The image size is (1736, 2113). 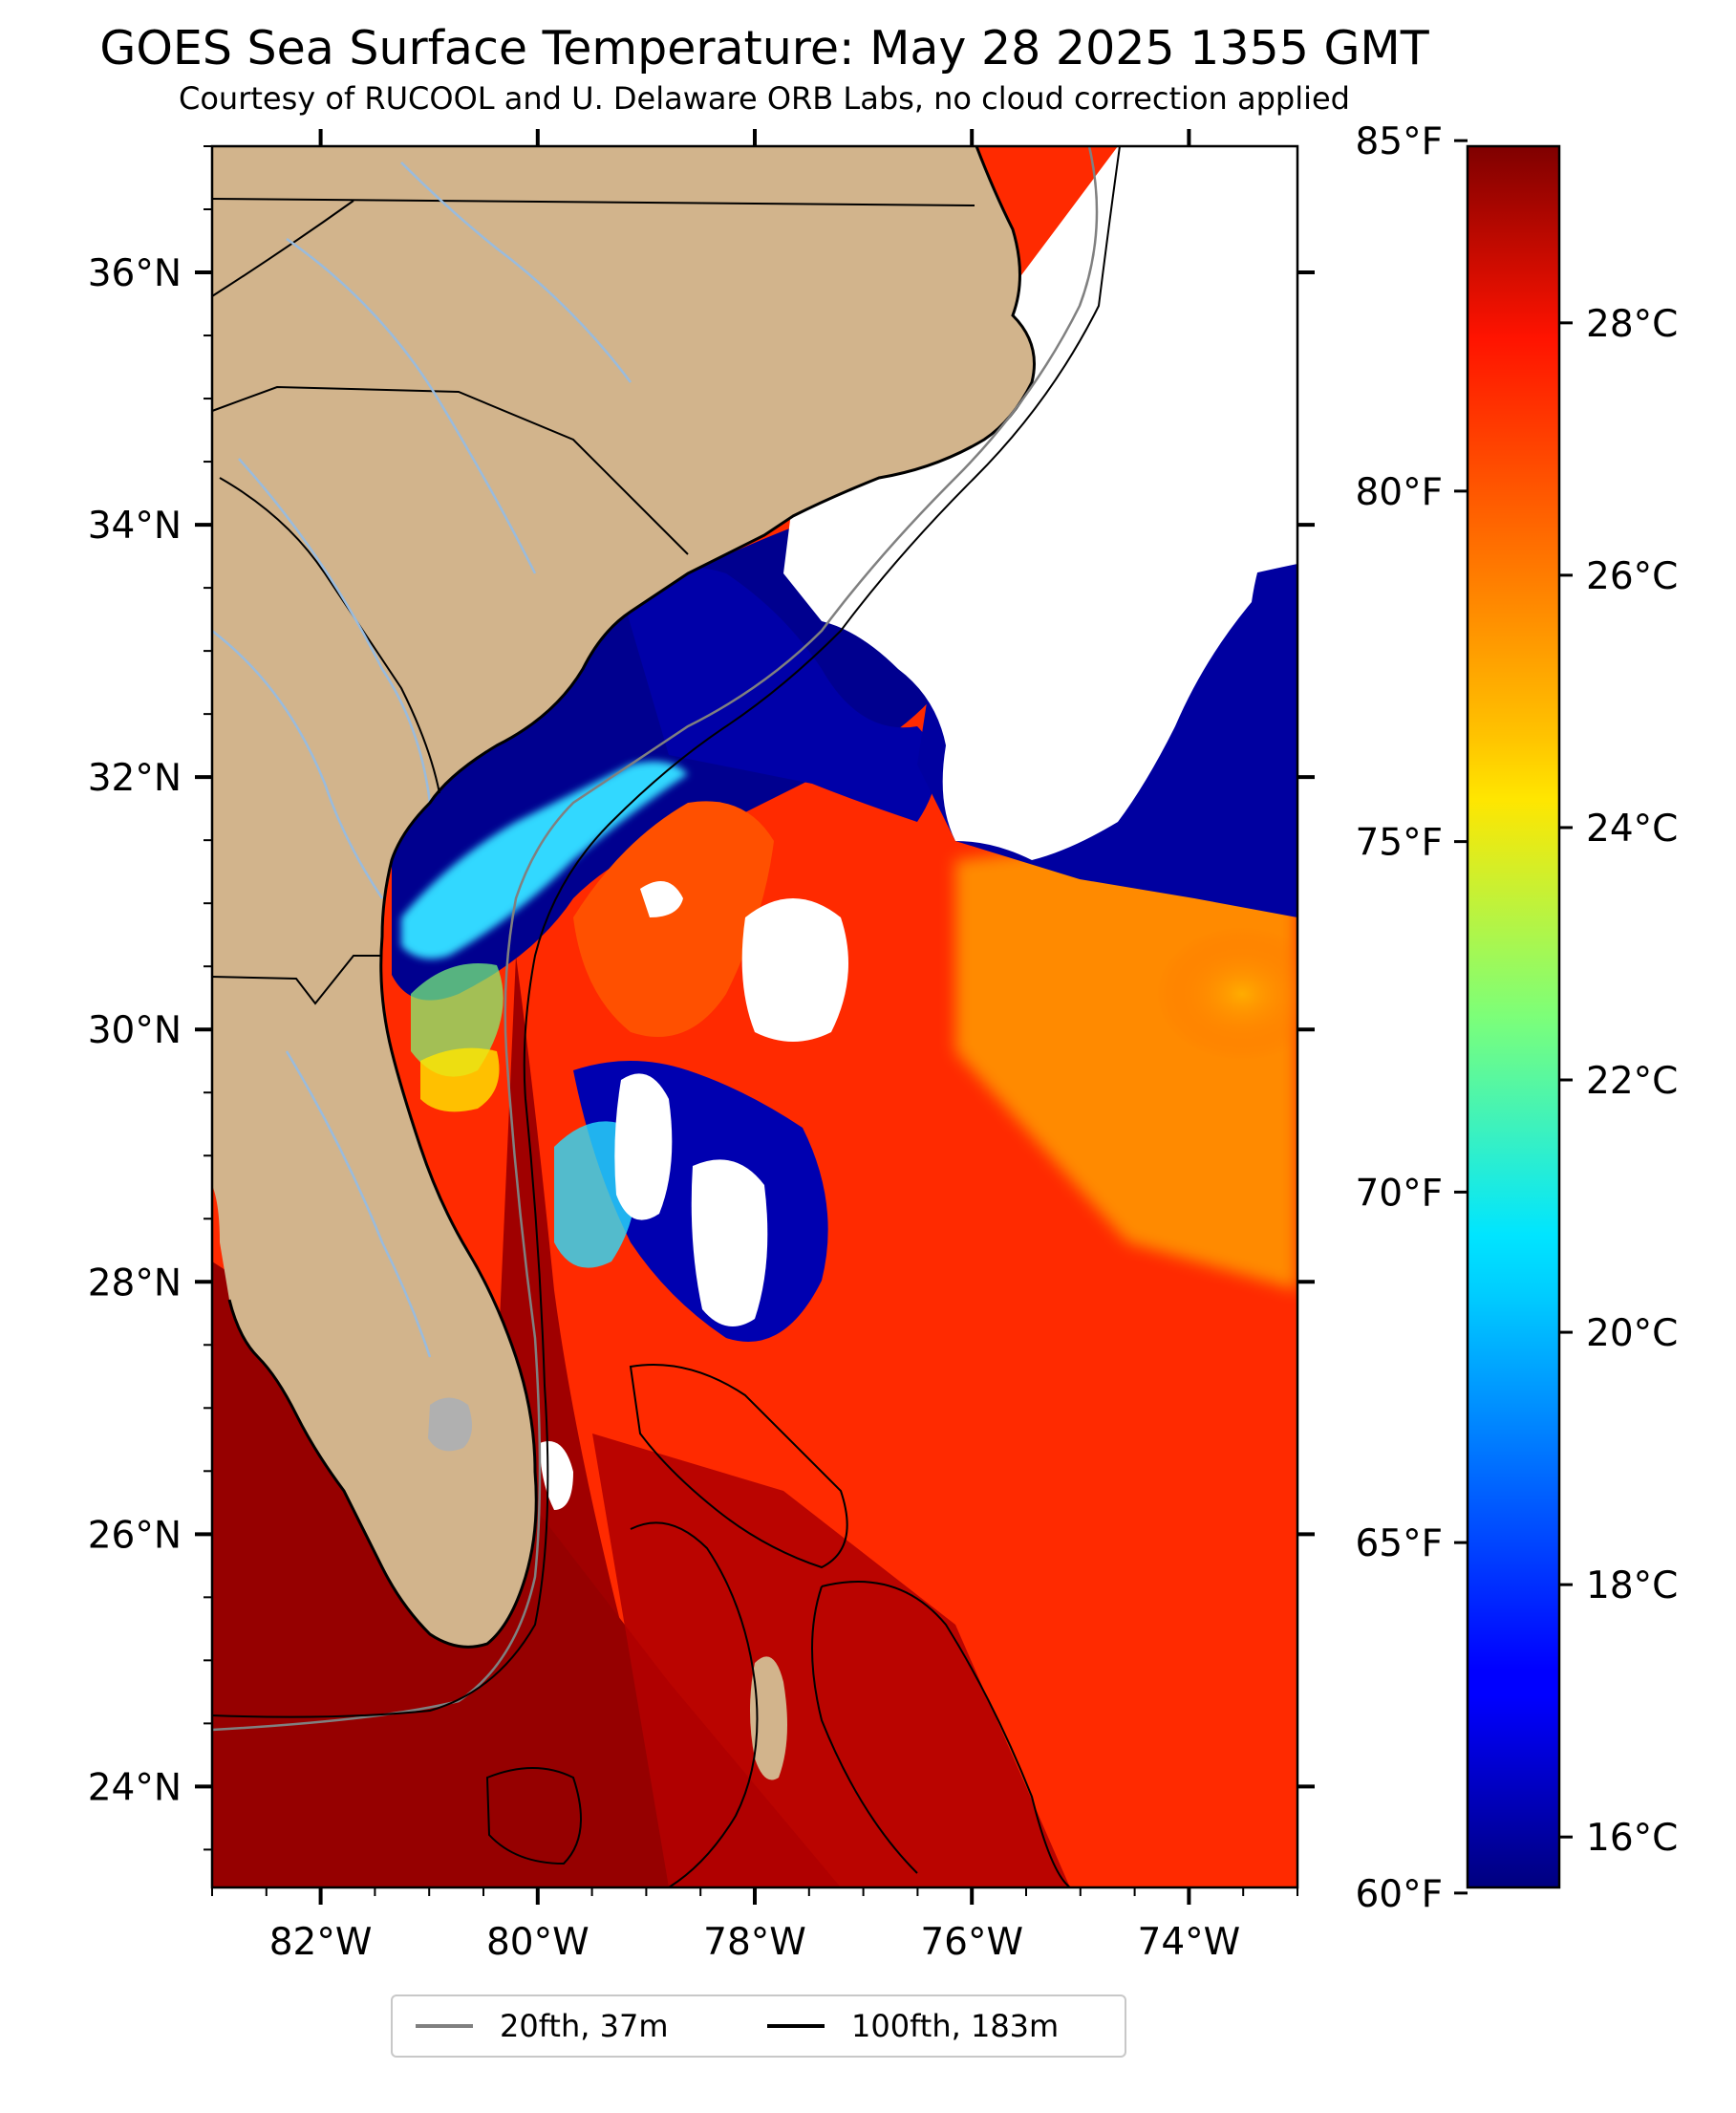 I want to click on lat-tick-label: 36°N, so click(x=135, y=273).